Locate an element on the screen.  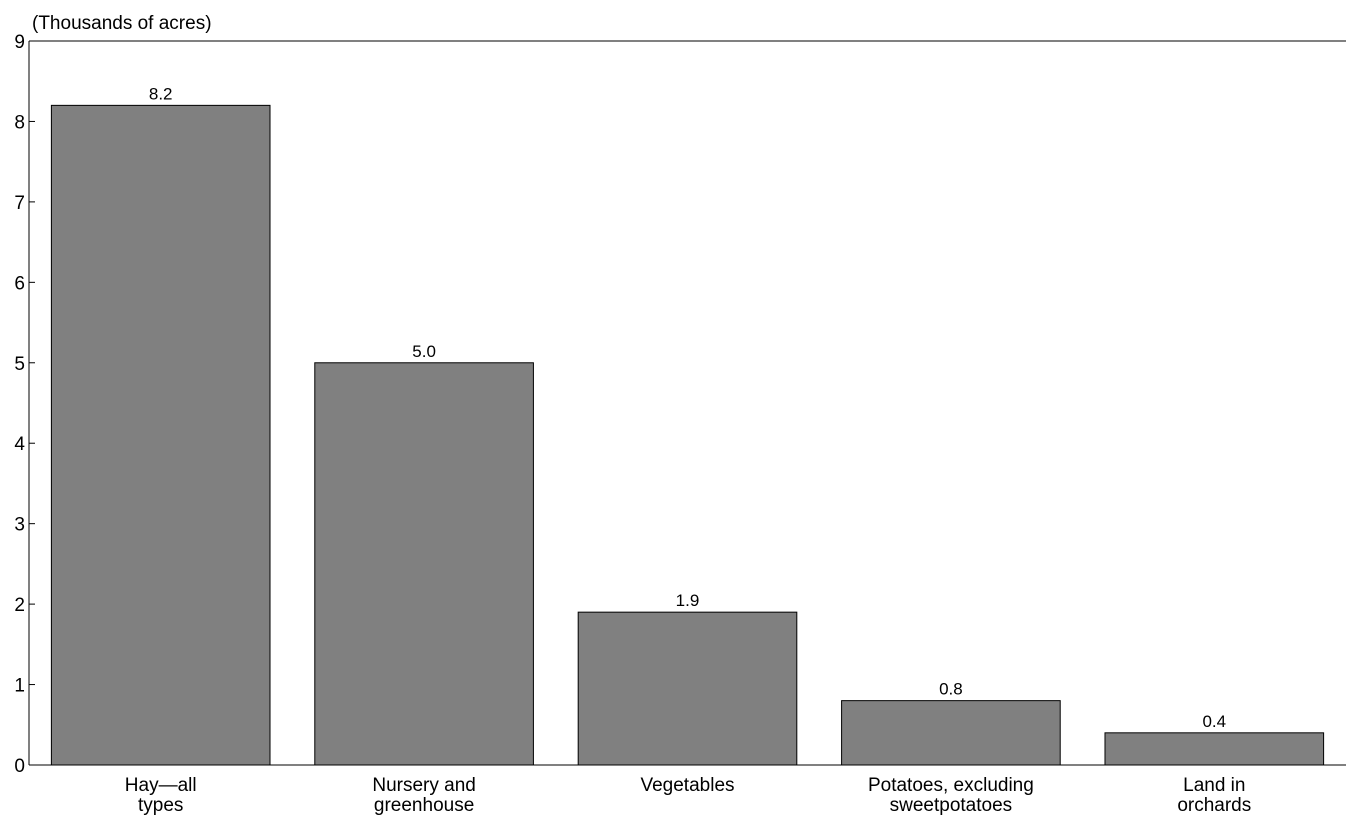
y-tick-label: 4 is located at coordinates (19, 444).